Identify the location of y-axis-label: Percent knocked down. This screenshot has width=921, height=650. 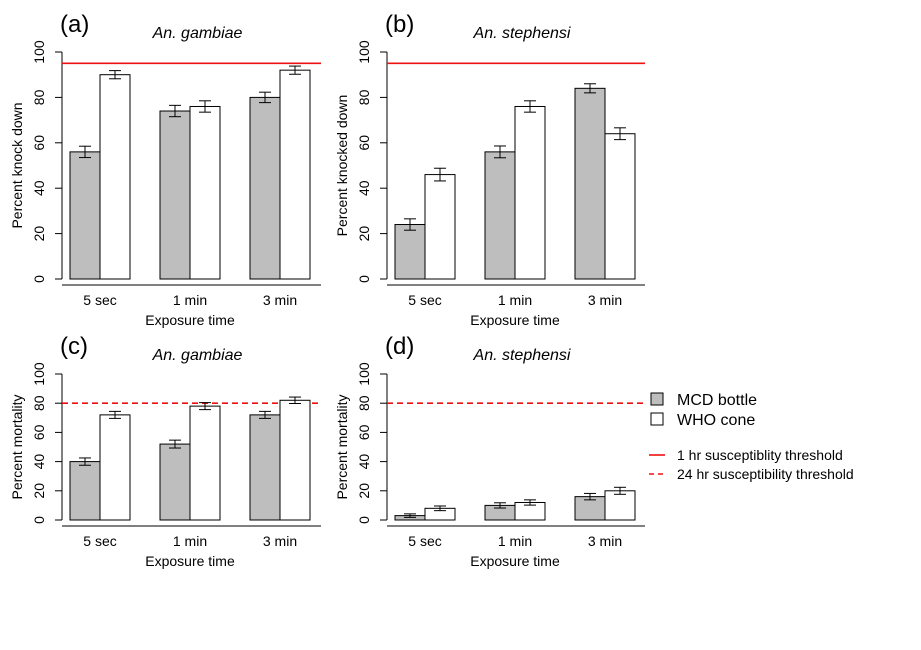
(342, 166).